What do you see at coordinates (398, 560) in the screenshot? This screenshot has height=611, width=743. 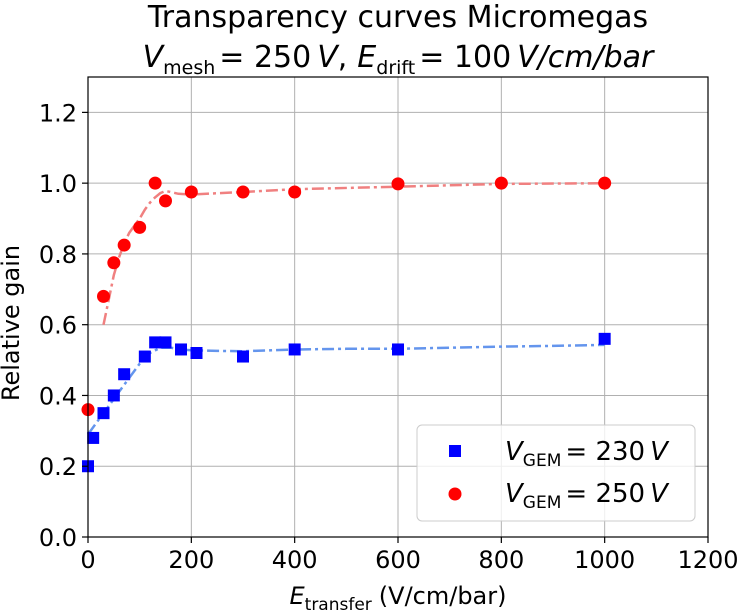 I see `x-tick-label: 600` at bounding box center [398, 560].